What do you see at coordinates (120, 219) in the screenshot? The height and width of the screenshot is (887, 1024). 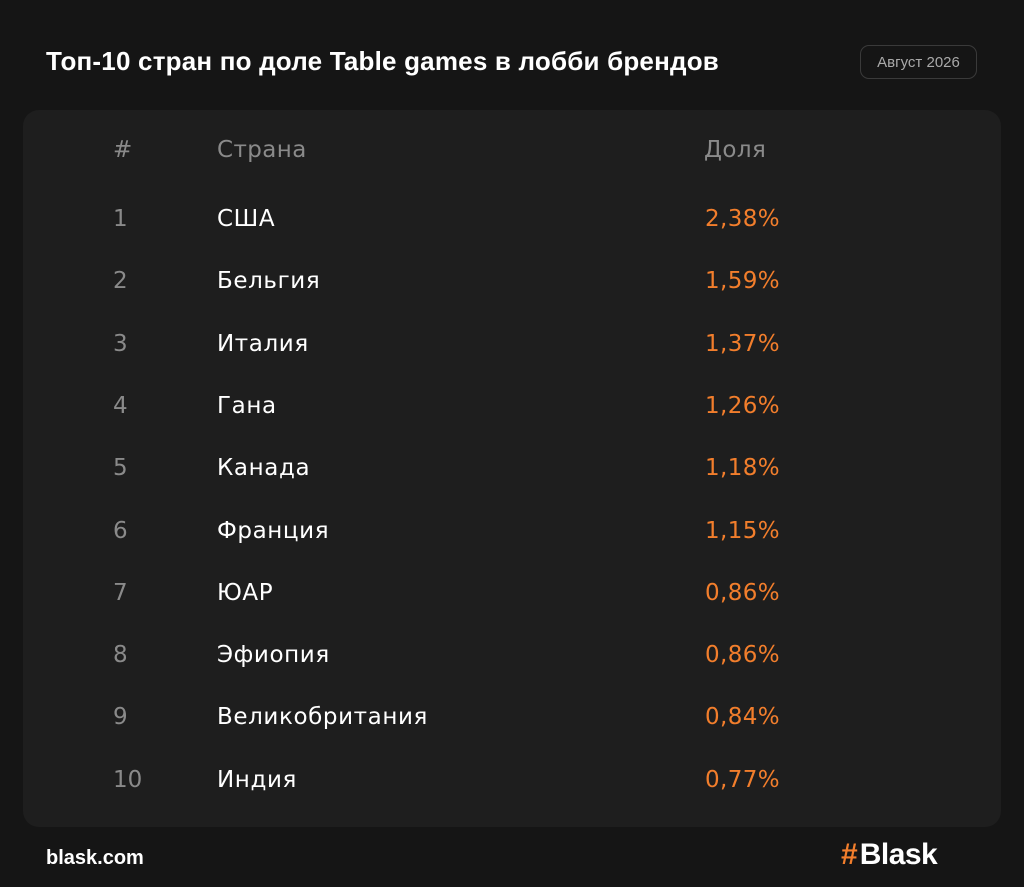 I see `table-cell-rank: 1` at bounding box center [120, 219].